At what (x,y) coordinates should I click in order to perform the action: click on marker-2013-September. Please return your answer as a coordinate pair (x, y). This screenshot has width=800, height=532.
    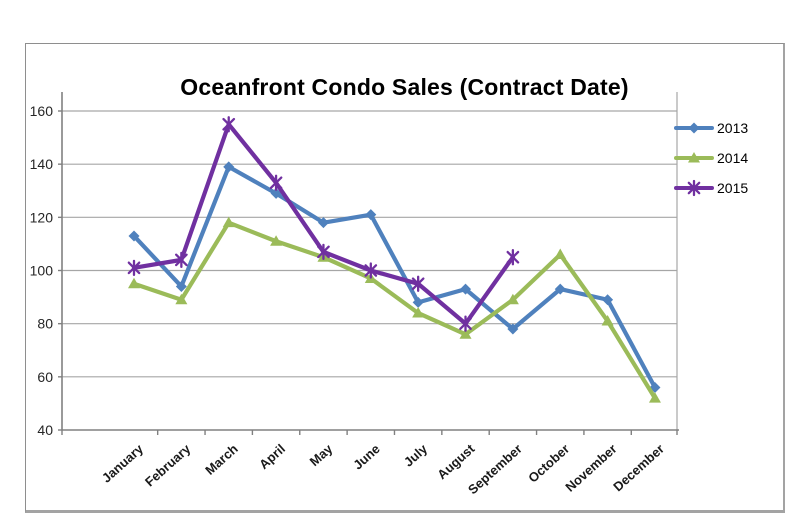
    Looking at the image, I should click on (513, 329).